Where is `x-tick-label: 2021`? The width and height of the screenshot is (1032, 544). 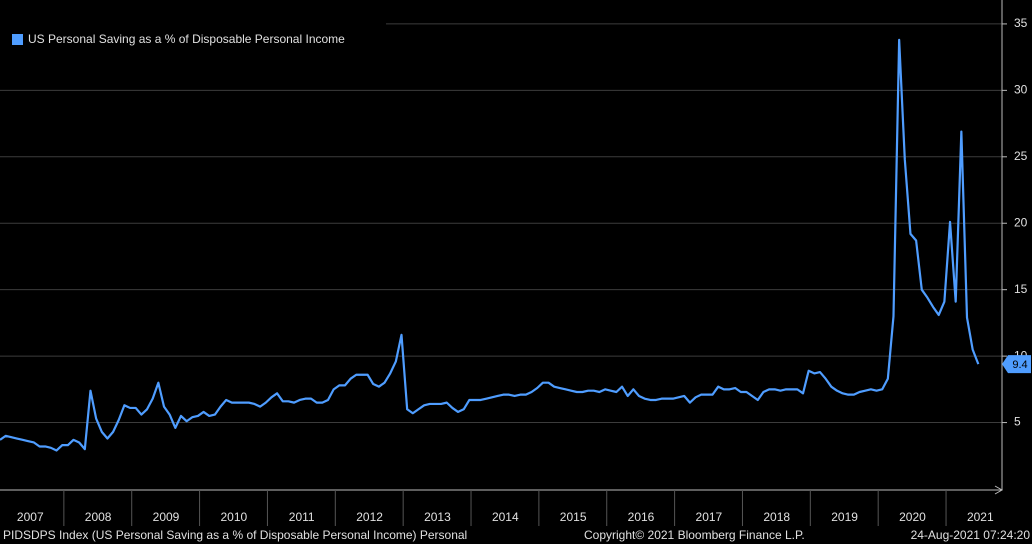 x-tick-label: 2021 is located at coordinates (980, 517).